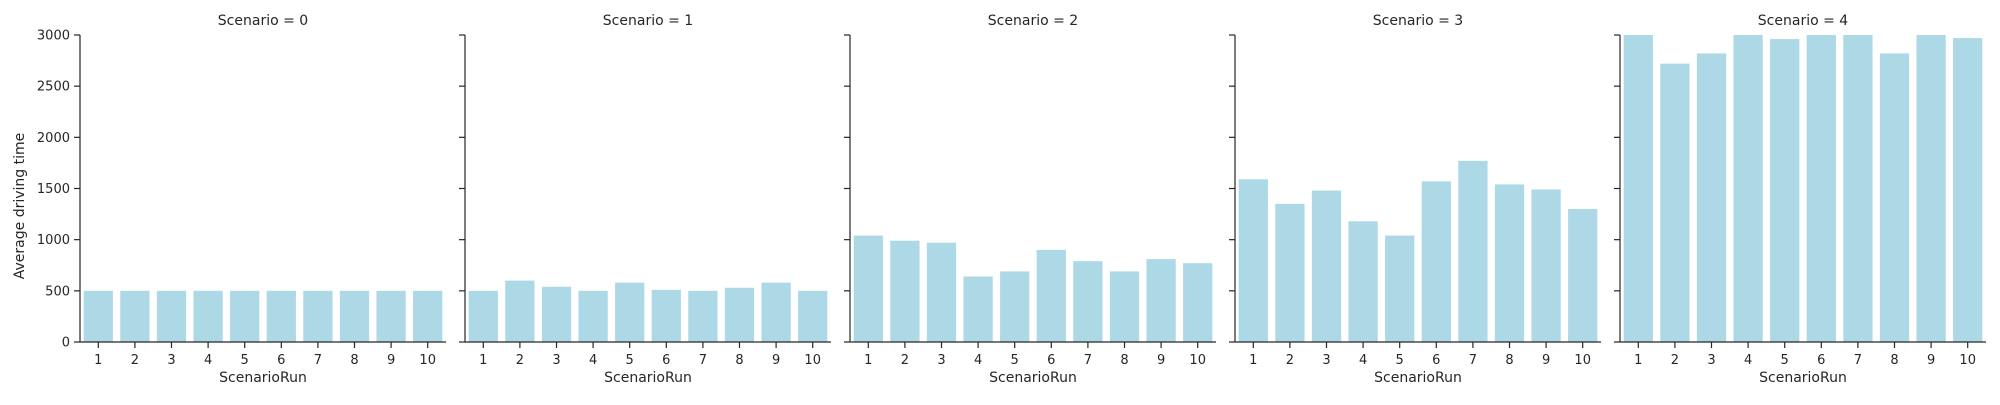 This screenshot has height=405, width=2000. Describe the element at coordinates (428, 316) in the screenshot. I see `bar-panel0-run10` at that location.